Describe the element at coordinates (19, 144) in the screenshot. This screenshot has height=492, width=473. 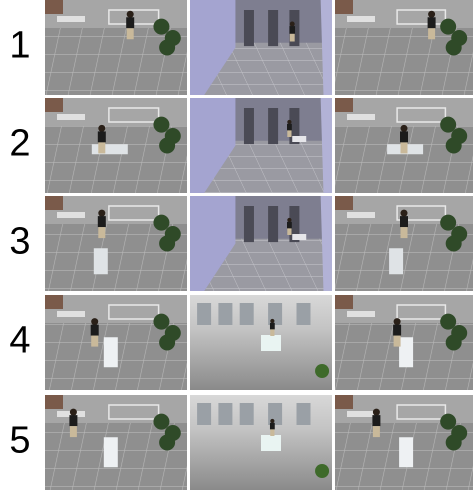
I see `row-number: 2` at that location.